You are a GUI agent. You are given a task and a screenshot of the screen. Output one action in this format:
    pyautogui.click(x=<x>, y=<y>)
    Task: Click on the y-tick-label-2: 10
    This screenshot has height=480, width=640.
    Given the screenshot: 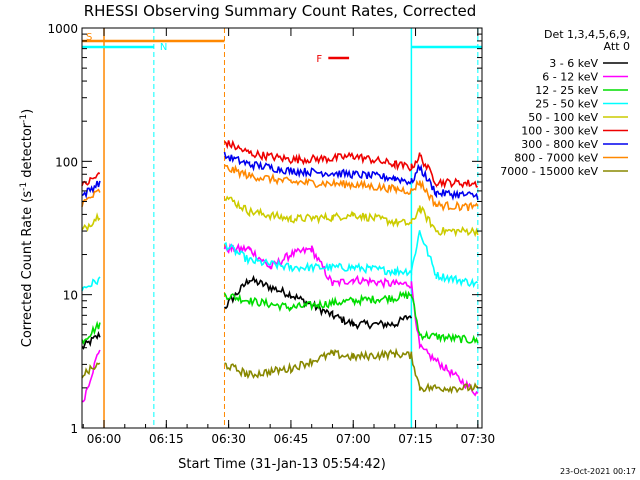 What is the action you would take?
    pyautogui.click(x=70, y=296)
    